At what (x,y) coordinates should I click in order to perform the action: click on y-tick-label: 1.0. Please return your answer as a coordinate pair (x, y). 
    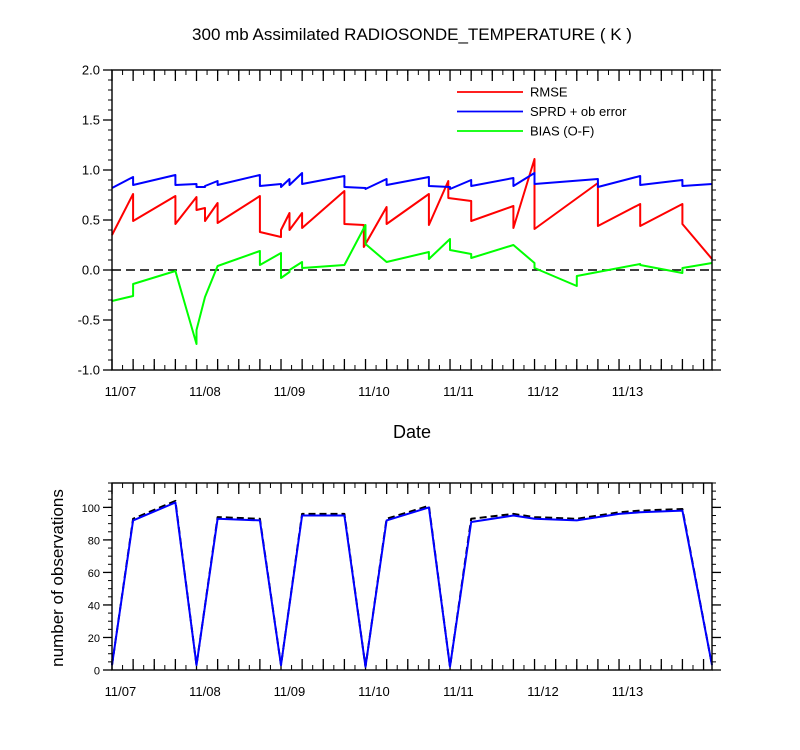
    Looking at the image, I should click on (91, 170).